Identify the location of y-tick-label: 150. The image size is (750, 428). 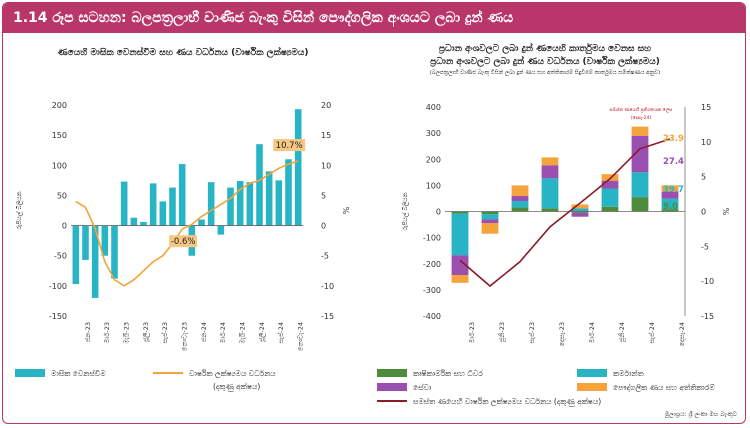
(59, 135).